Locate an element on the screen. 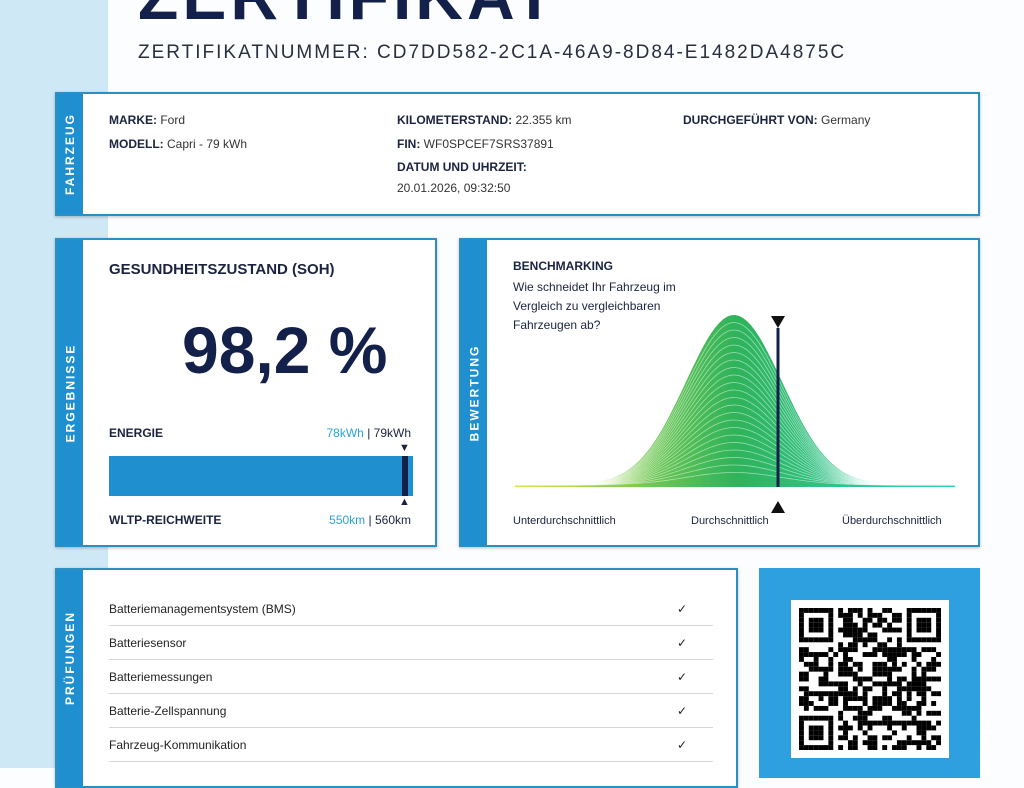  date-label: DATUM UND UHRZEIT: is located at coordinates (462, 167).